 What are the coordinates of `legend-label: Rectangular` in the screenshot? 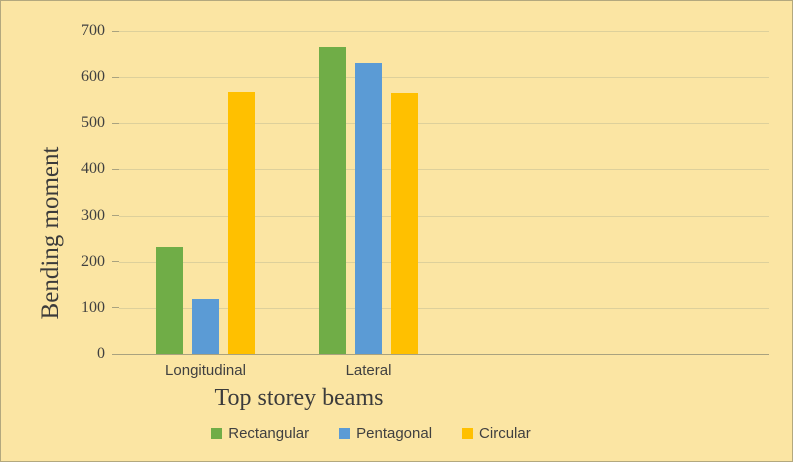 It's located at (269, 433).